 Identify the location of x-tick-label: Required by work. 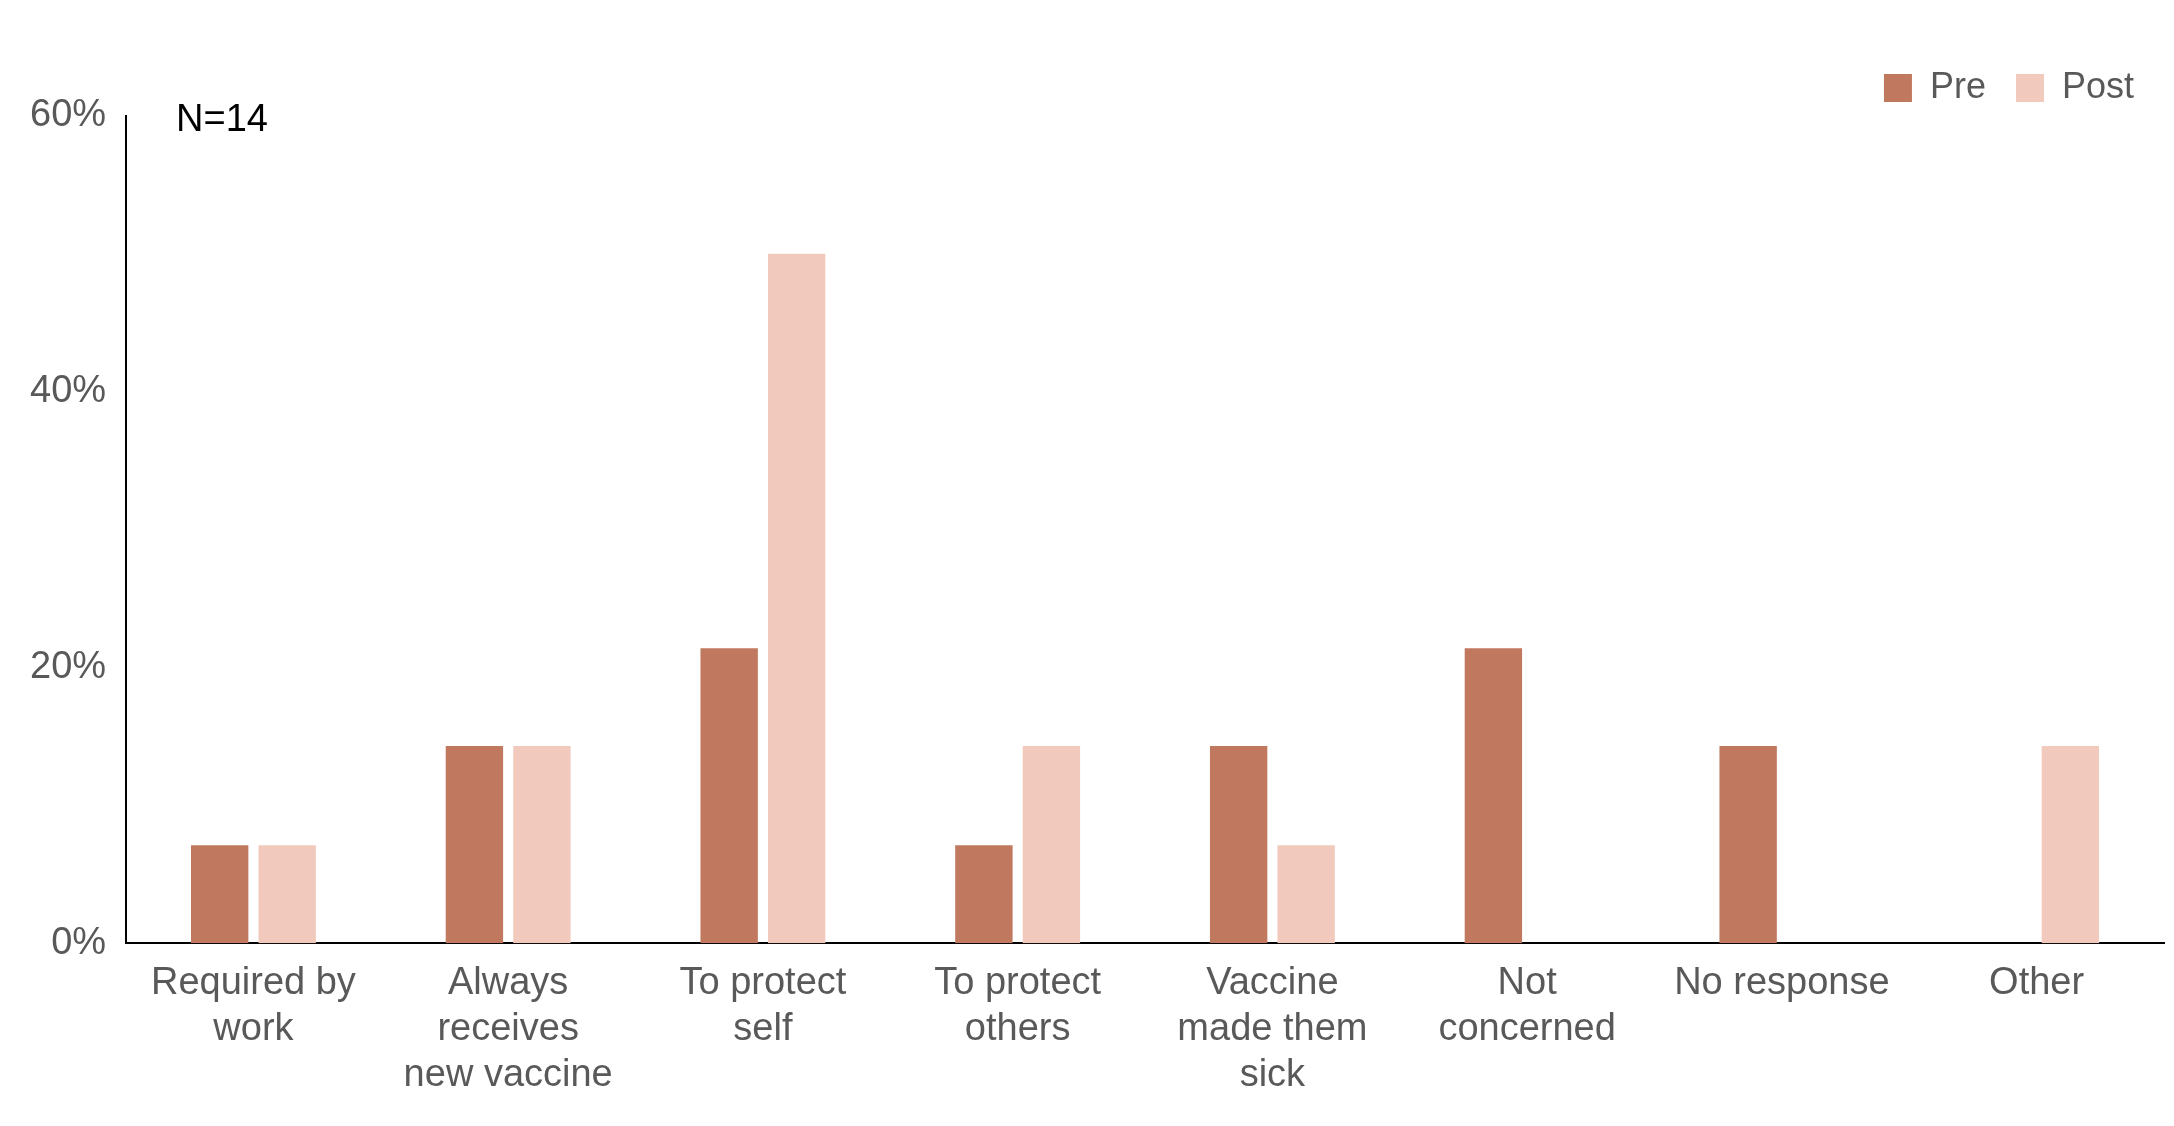
(253, 1004).